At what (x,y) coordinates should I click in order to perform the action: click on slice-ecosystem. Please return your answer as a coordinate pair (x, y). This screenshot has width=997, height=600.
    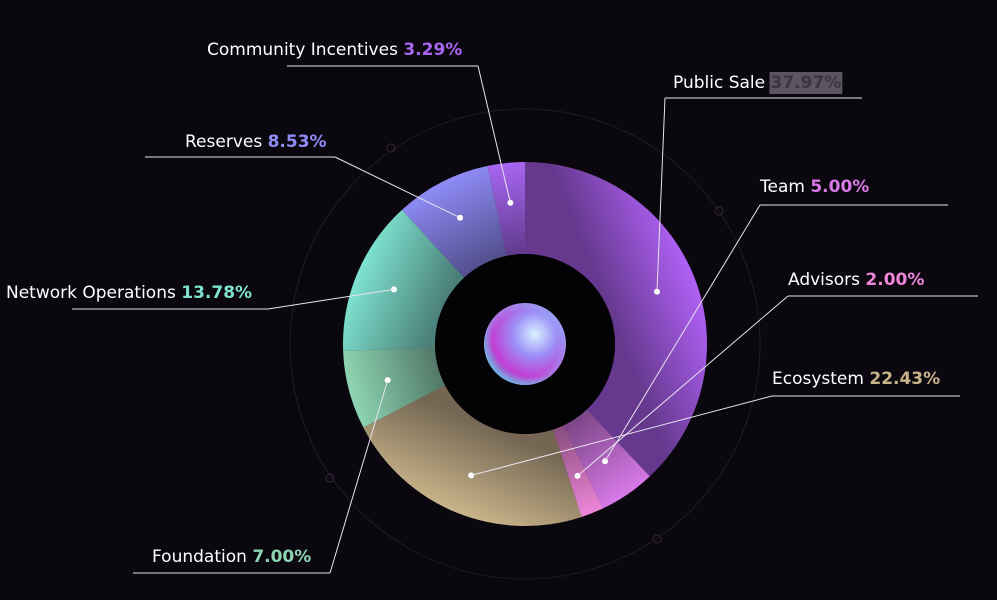
    Looking at the image, I should click on (472, 455).